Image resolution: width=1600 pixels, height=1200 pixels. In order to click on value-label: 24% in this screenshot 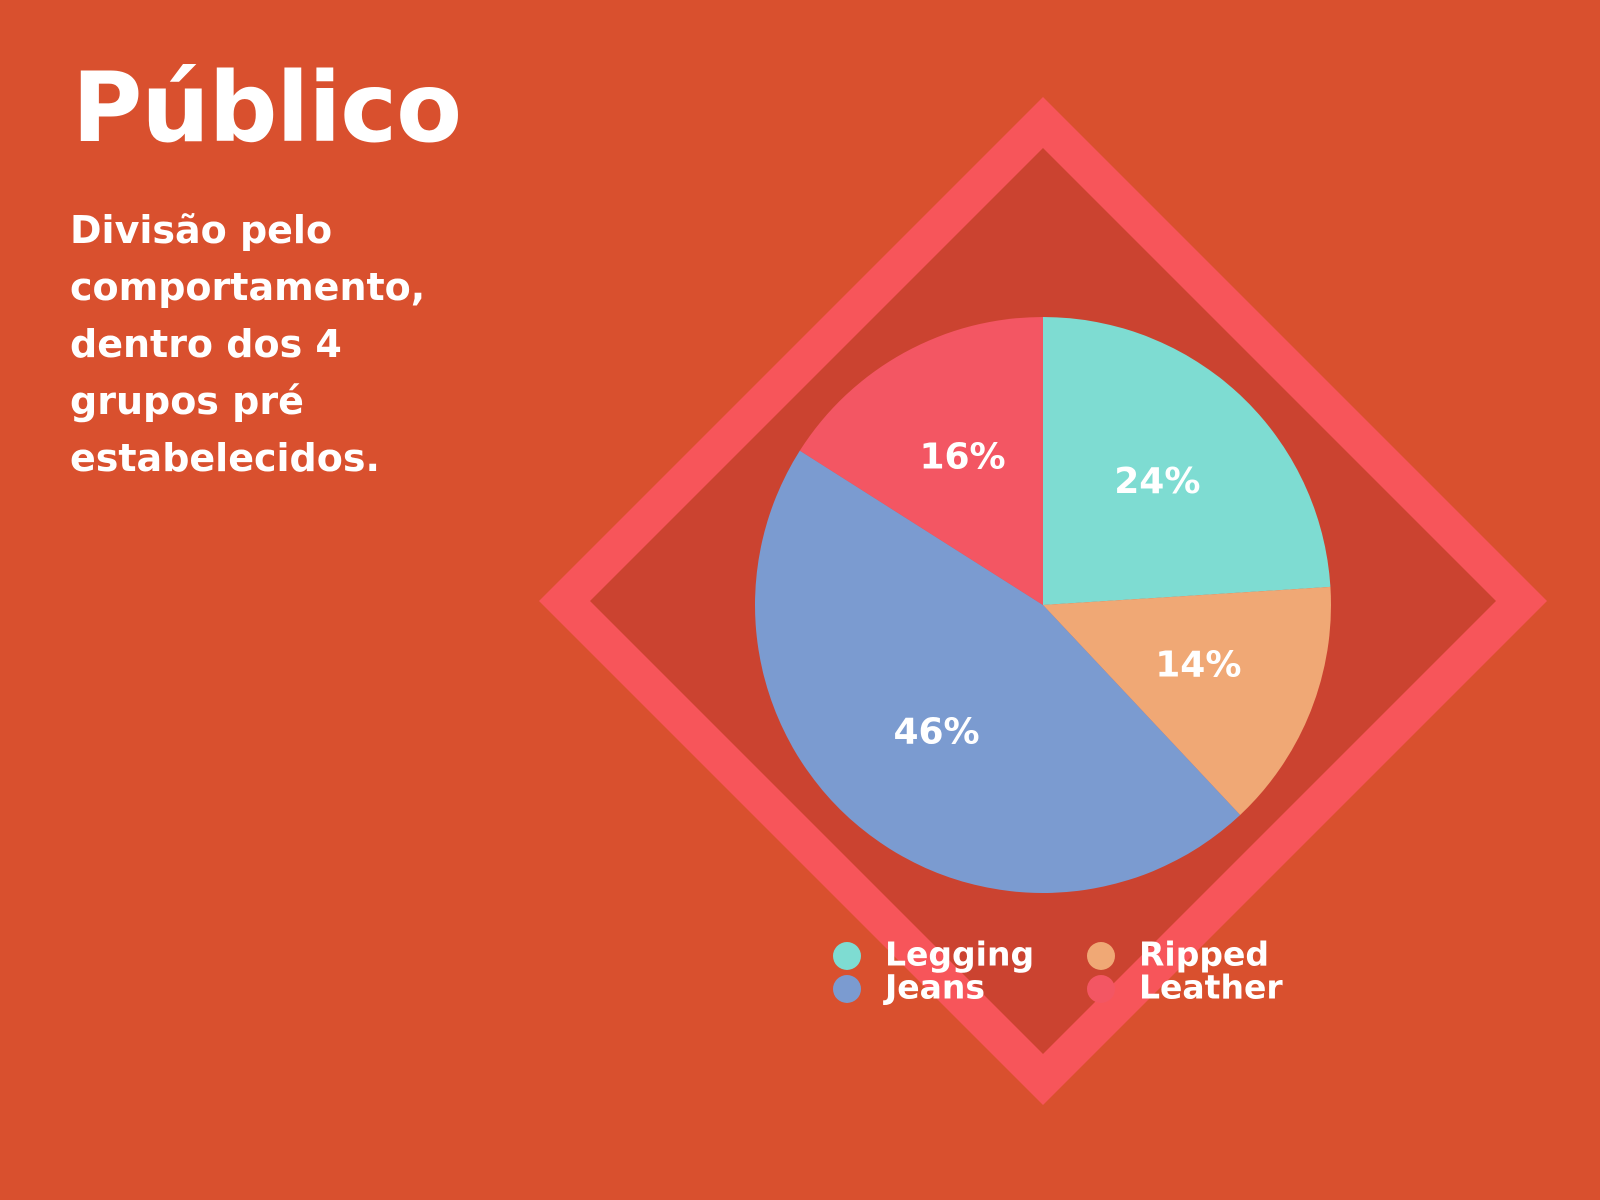, I will do `click(1157, 481)`.